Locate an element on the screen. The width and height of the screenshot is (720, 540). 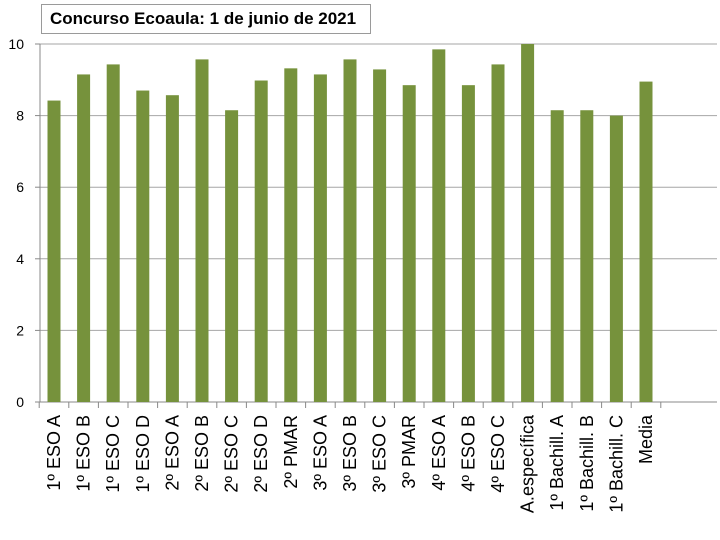
x-tick-label: 1º Bachill. A is located at coordinates (557, 463).